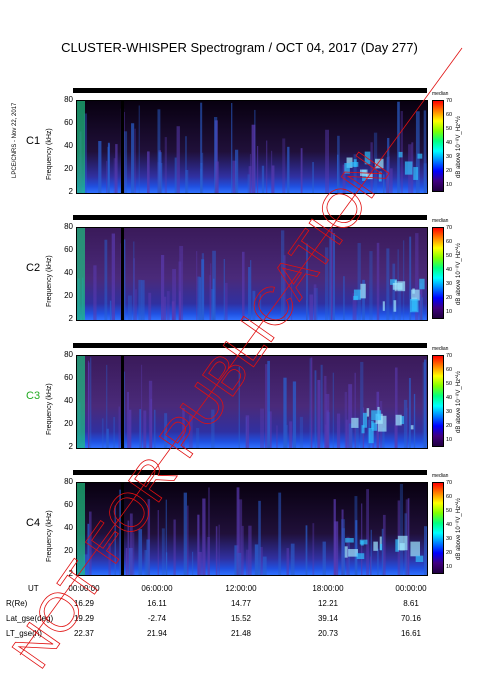 The image size is (479, 678). I want to click on edge-emission, so click(81, 529).